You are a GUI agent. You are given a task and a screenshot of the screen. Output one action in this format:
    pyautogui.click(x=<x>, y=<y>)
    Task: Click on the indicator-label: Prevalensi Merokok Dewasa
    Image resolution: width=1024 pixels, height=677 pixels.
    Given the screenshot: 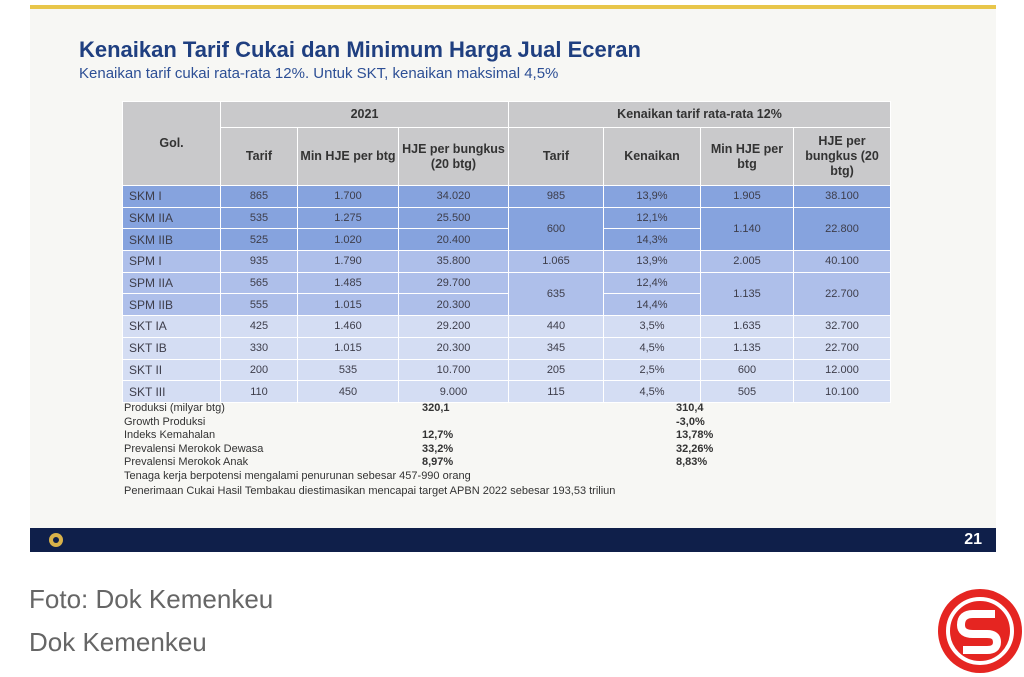 What is the action you would take?
    pyautogui.click(x=194, y=448)
    